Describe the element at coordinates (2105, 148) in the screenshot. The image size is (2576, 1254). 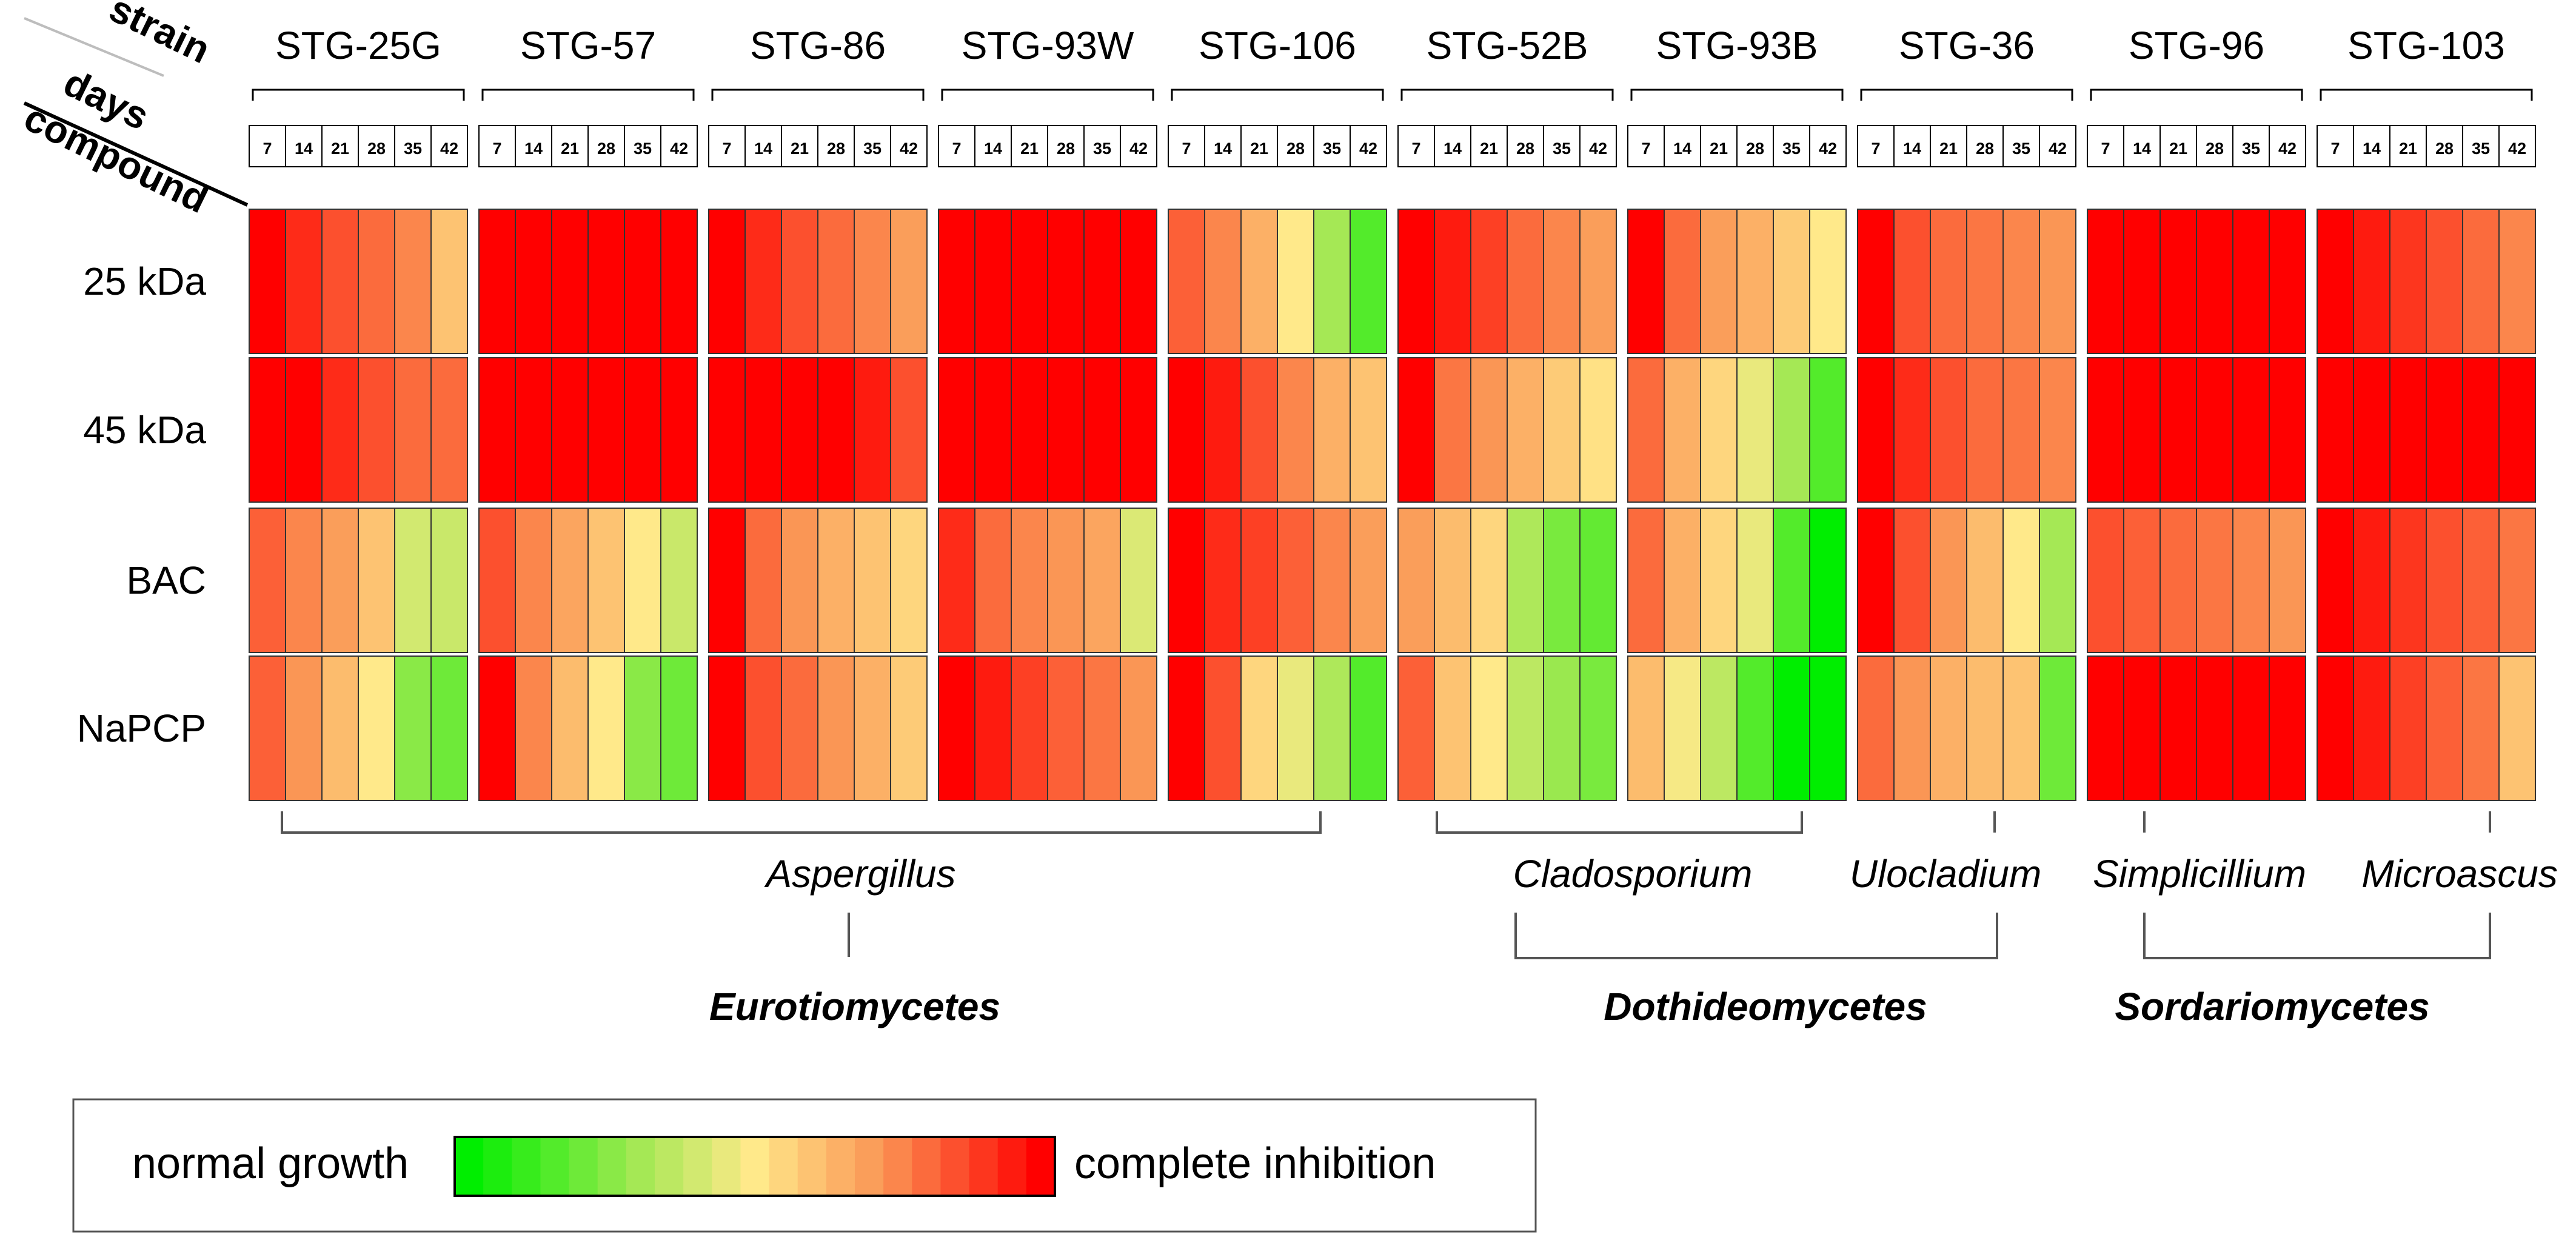
I see `day-label: 7` at that location.